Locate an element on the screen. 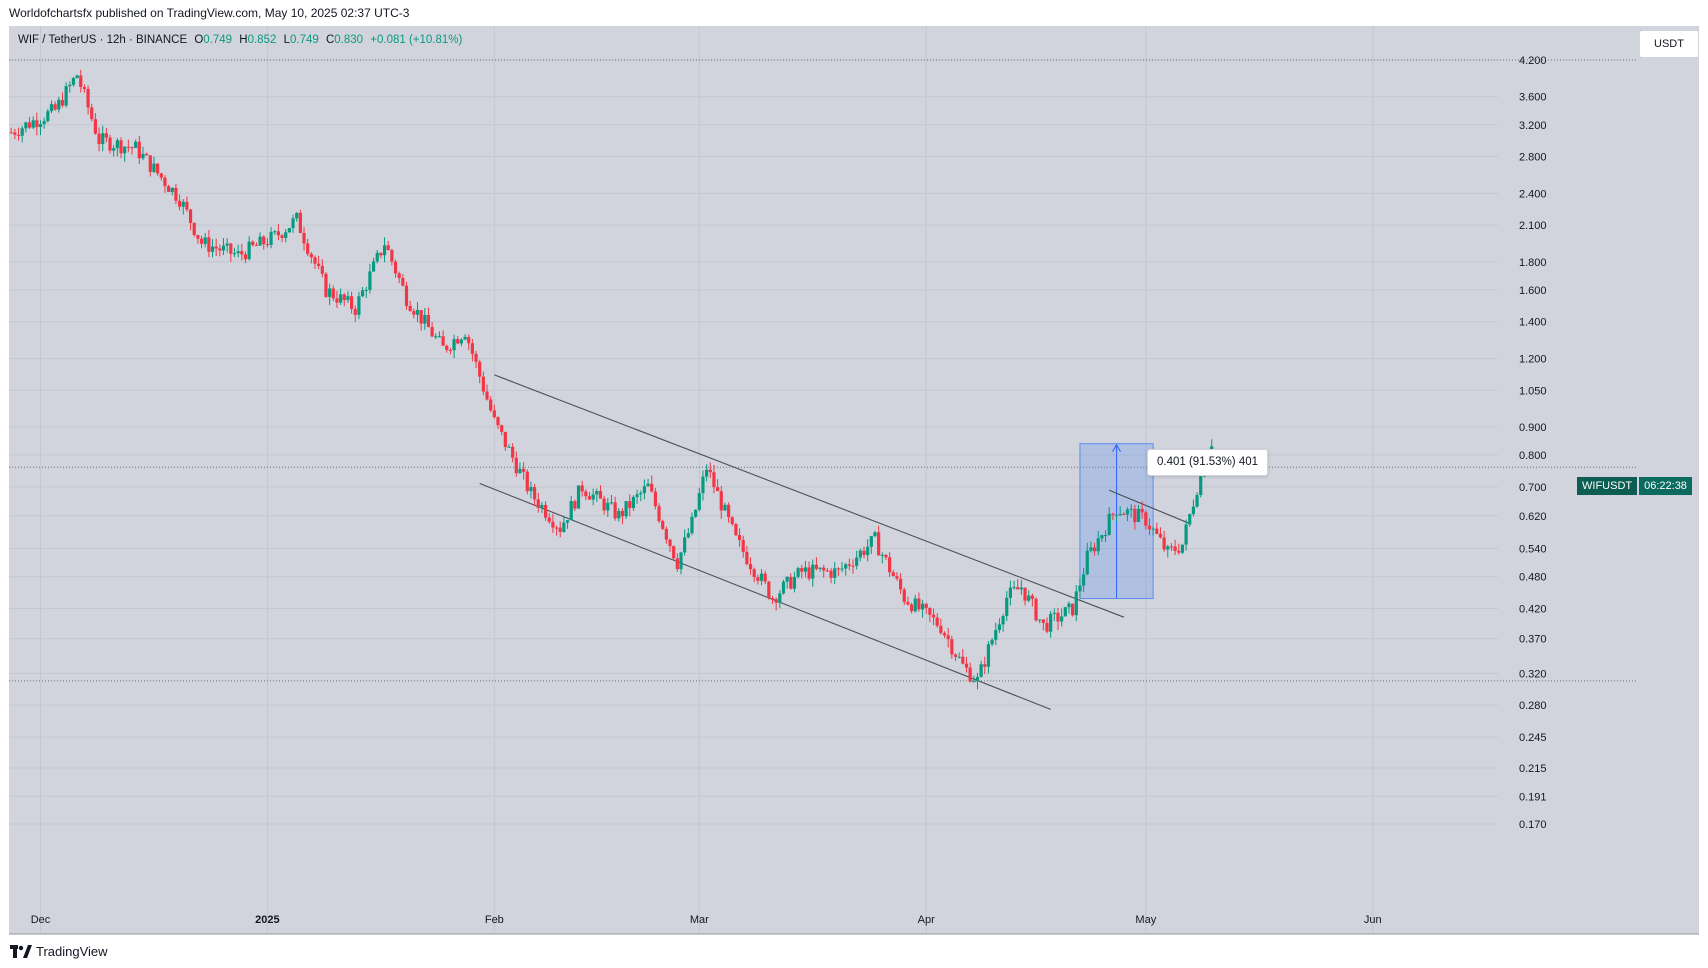 This screenshot has height=968, width=1708. trend-lines is located at coordinates (834, 542).